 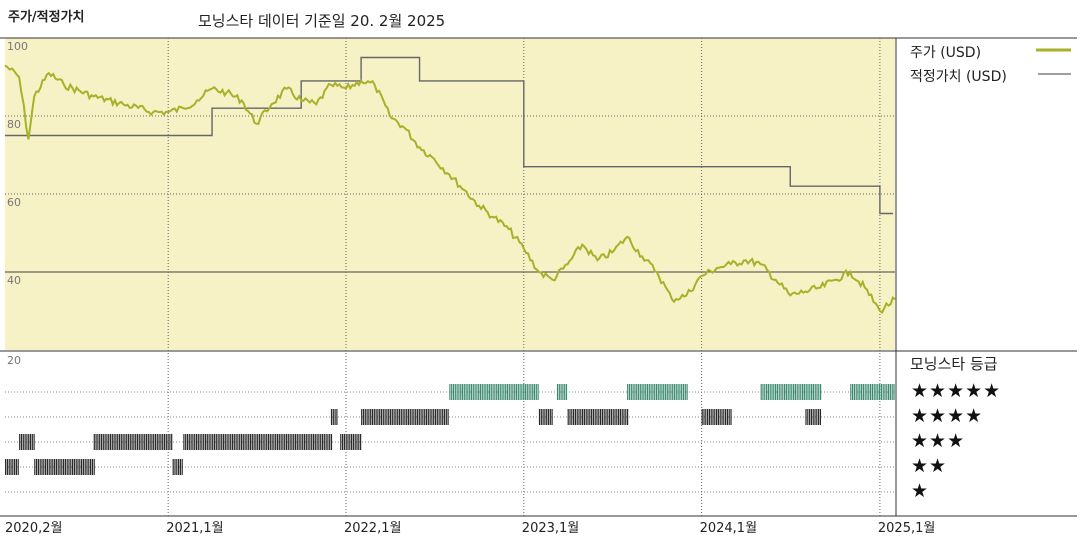 I want to click on legend-price: 주가 (USD), so click(x=945, y=52).